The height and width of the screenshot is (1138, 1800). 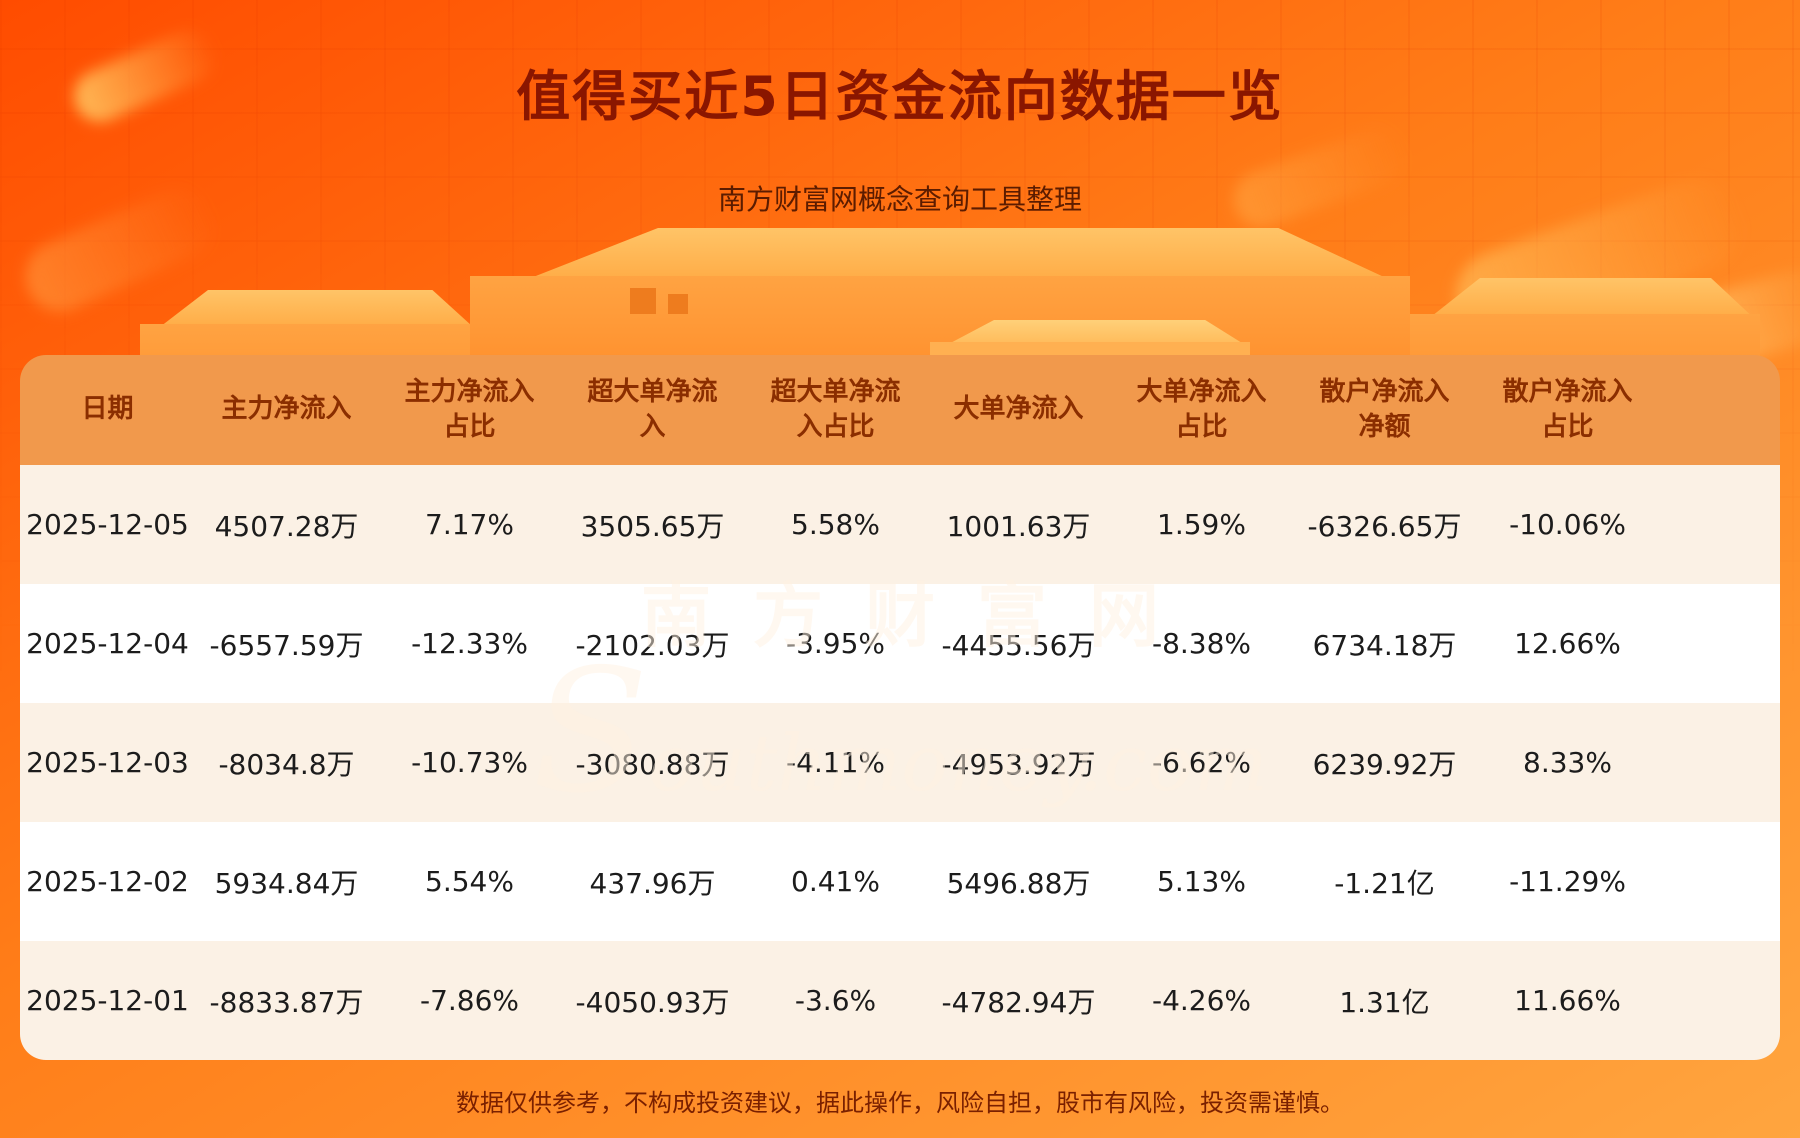 What do you see at coordinates (1201, 524) in the screenshot?
I see `table-cell: 1.59%` at bounding box center [1201, 524].